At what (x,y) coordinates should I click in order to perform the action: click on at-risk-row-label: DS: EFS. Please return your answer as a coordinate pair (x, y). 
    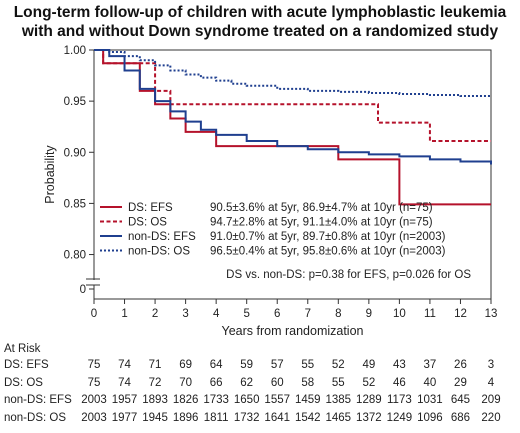
    Looking at the image, I should click on (26, 365).